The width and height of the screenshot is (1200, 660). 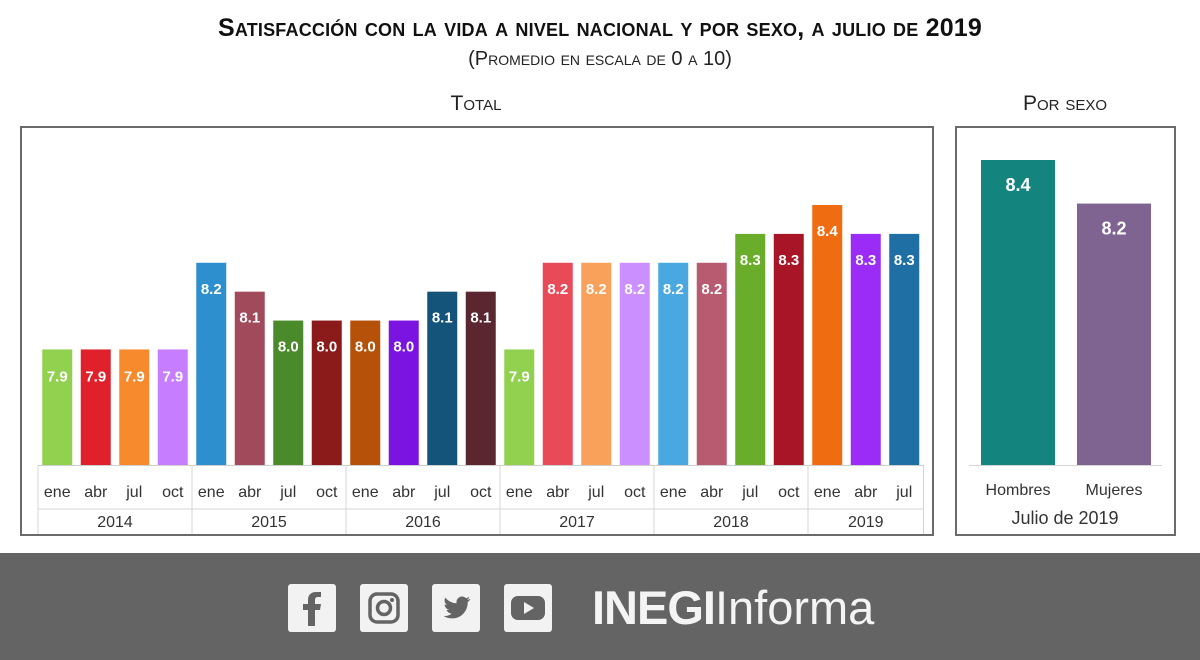 I want to click on brand-bold-text: INEGI, so click(x=654, y=607).